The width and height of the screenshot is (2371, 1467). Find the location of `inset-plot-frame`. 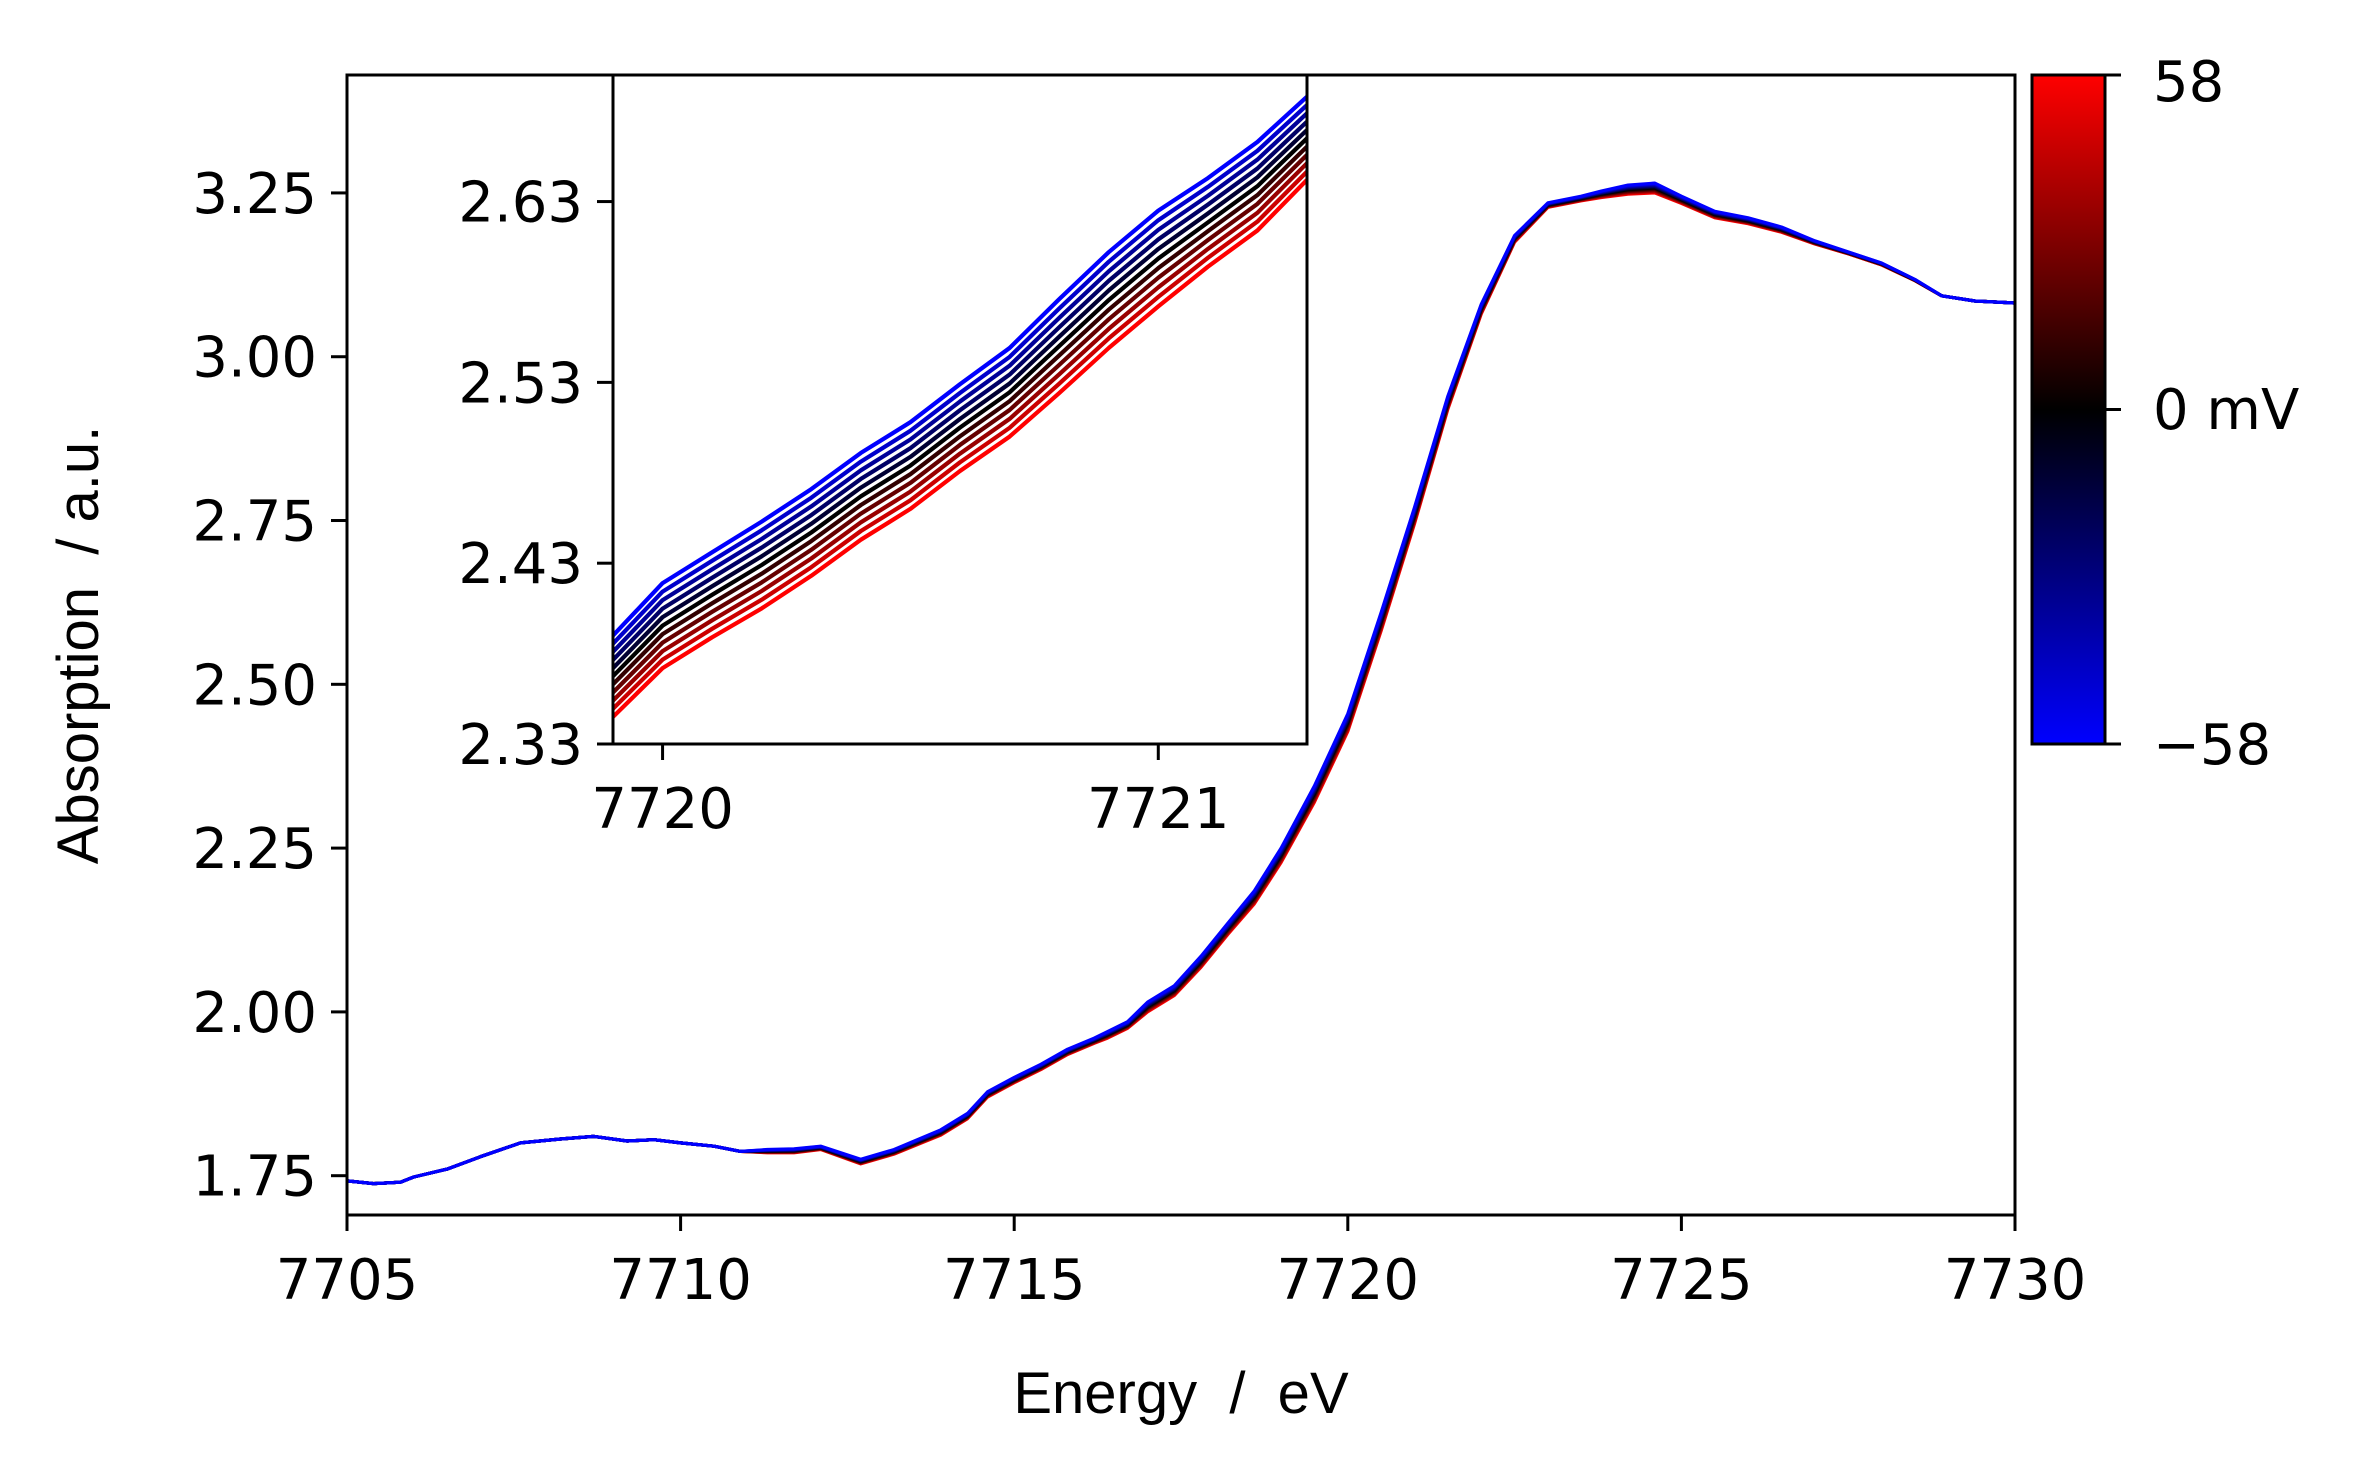

inset-plot-frame is located at coordinates (960, 409).